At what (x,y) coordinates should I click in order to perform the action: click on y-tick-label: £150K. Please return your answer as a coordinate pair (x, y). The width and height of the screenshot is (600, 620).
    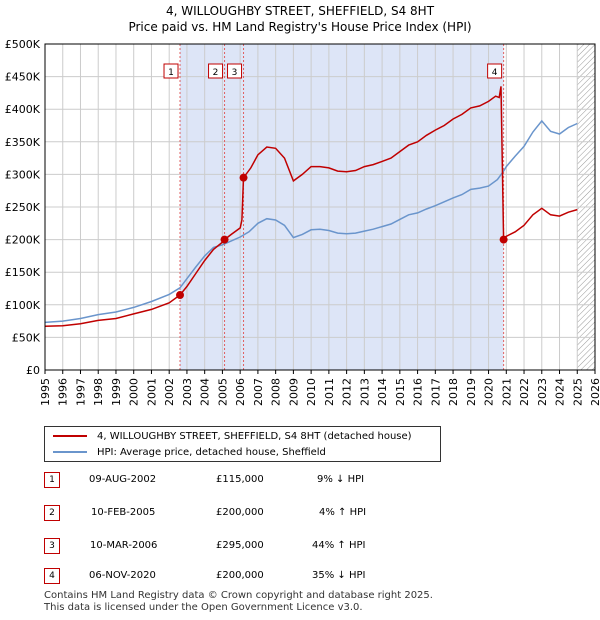
    Looking at the image, I should click on (23, 272).